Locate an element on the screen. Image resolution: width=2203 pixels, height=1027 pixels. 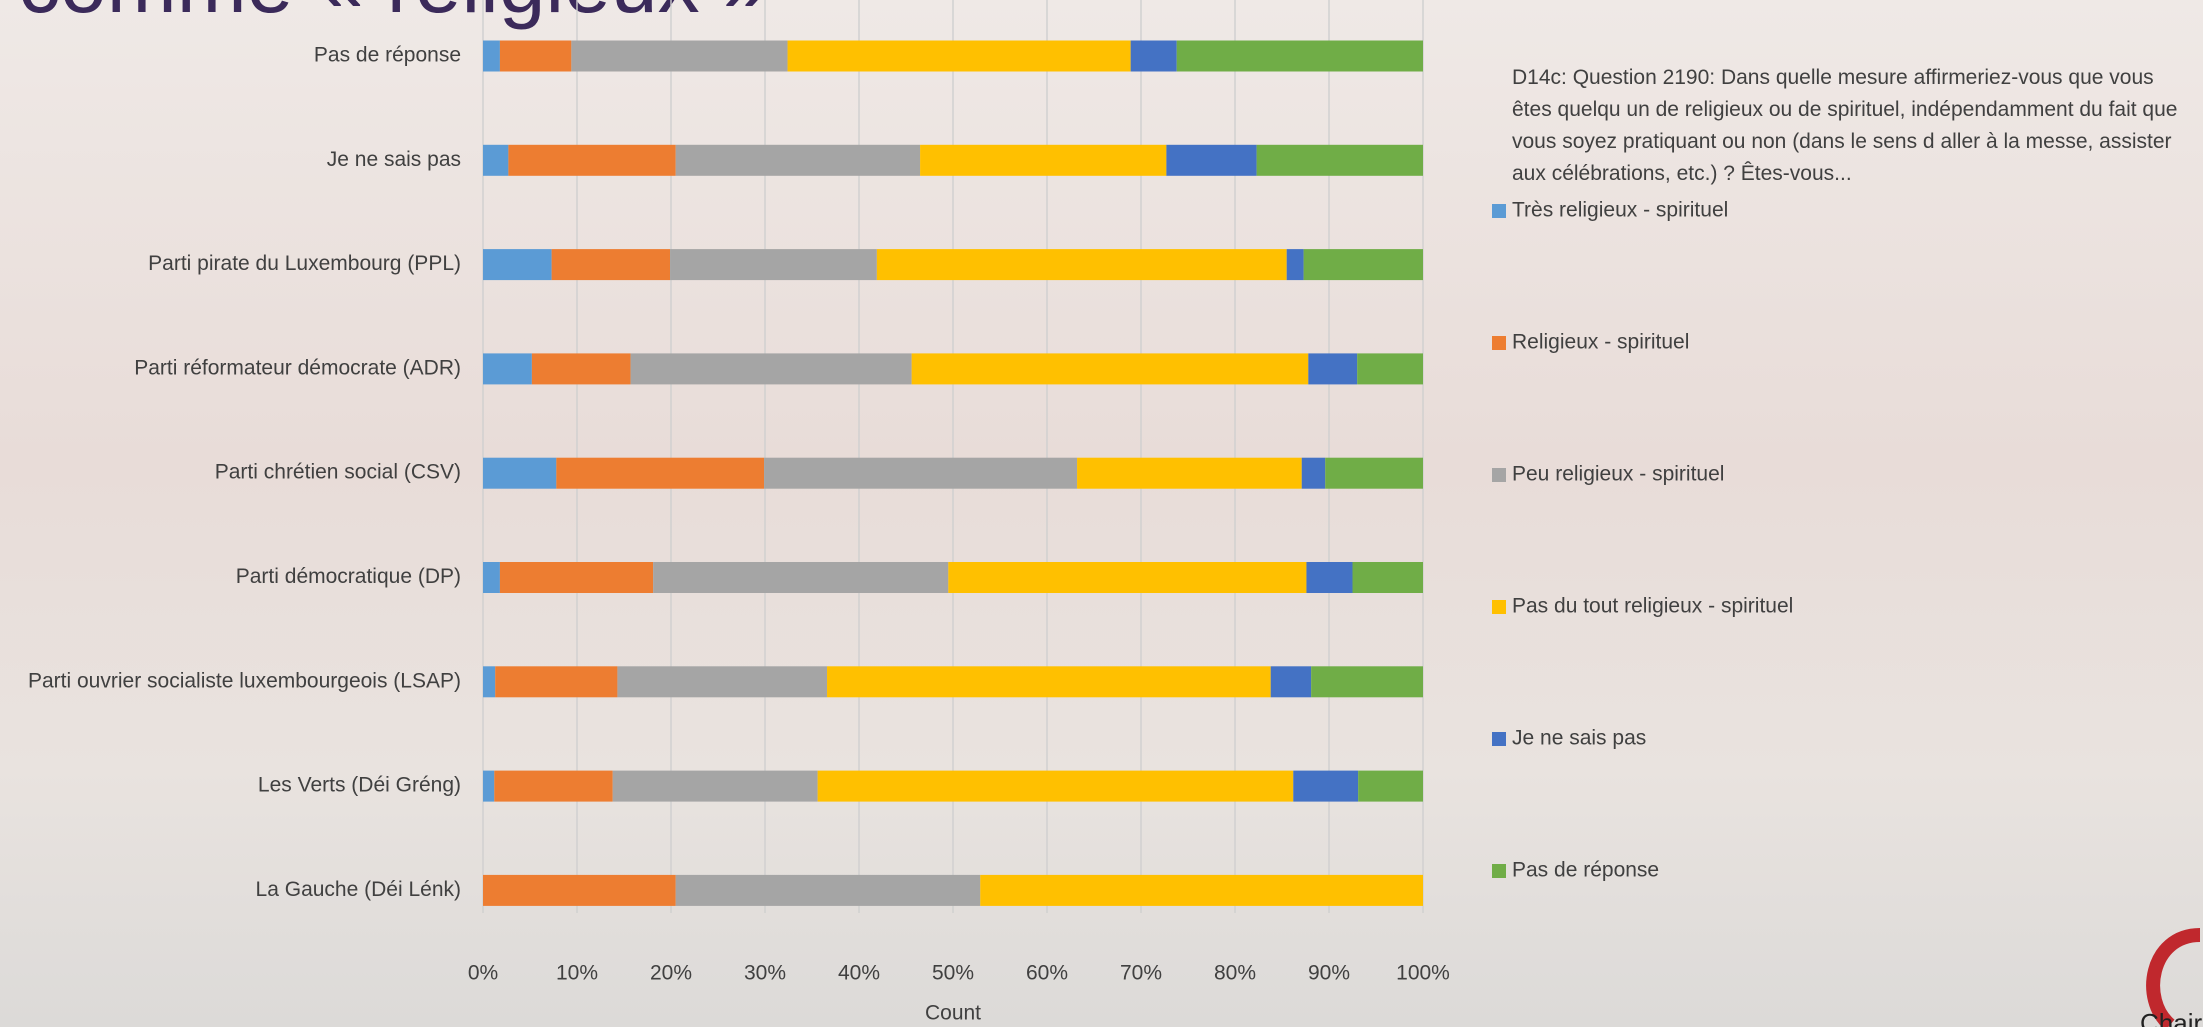
x-tick-label: 40% is located at coordinates (859, 973).